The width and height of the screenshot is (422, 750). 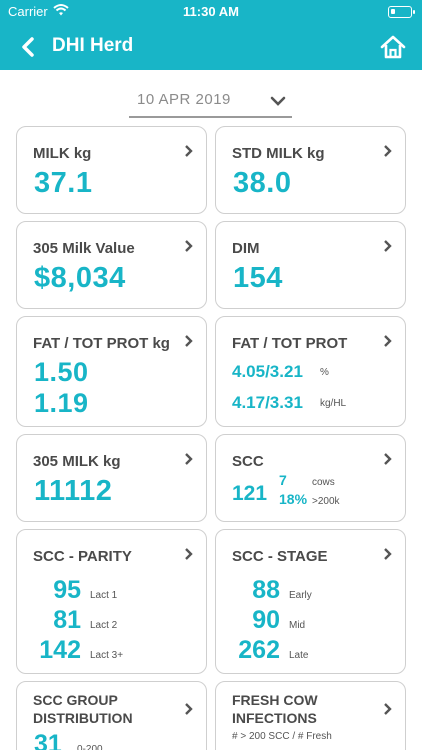 What do you see at coordinates (278, 101) in the screenshot?
I see `chevron-down-icon` at bounding box center [278, 101].